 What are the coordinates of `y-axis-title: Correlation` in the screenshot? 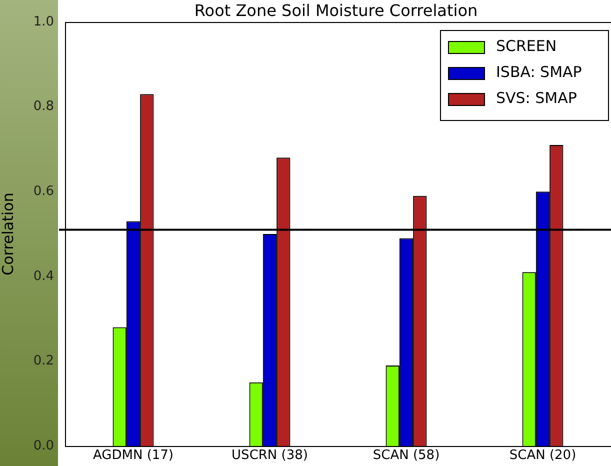 It's located at (8, 234).